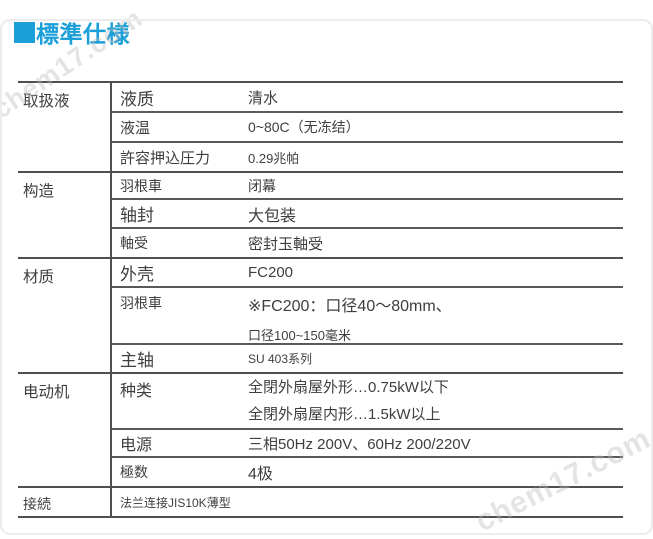  I want to click on spec-value: 闭幕, so click(262, 185).